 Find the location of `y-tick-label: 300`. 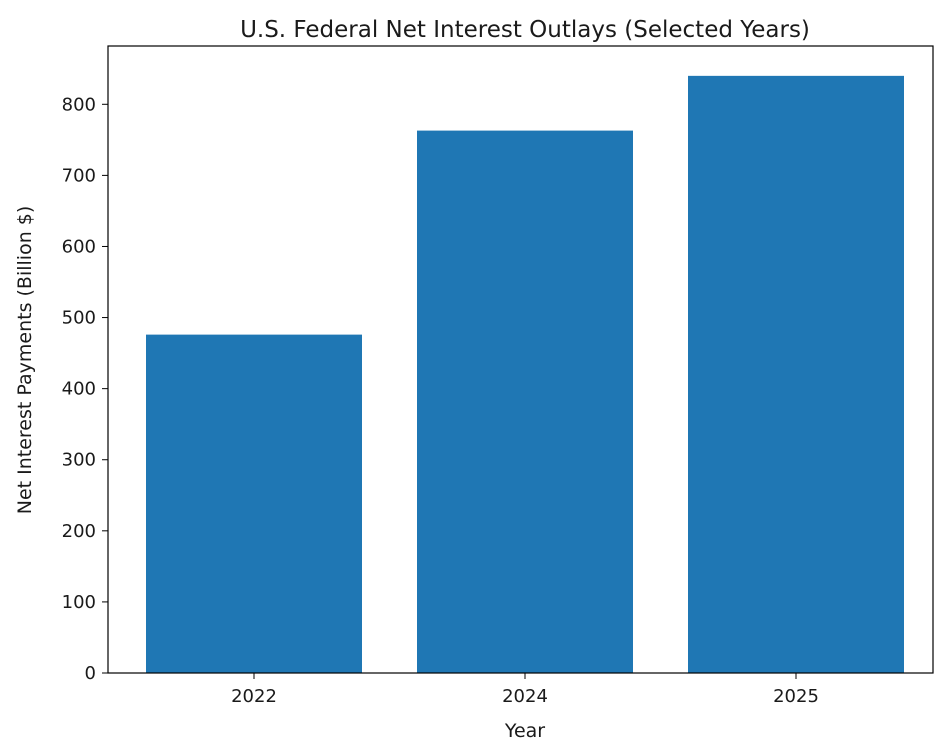

y-tick-label: 300 is located at coordinates (79, 460).